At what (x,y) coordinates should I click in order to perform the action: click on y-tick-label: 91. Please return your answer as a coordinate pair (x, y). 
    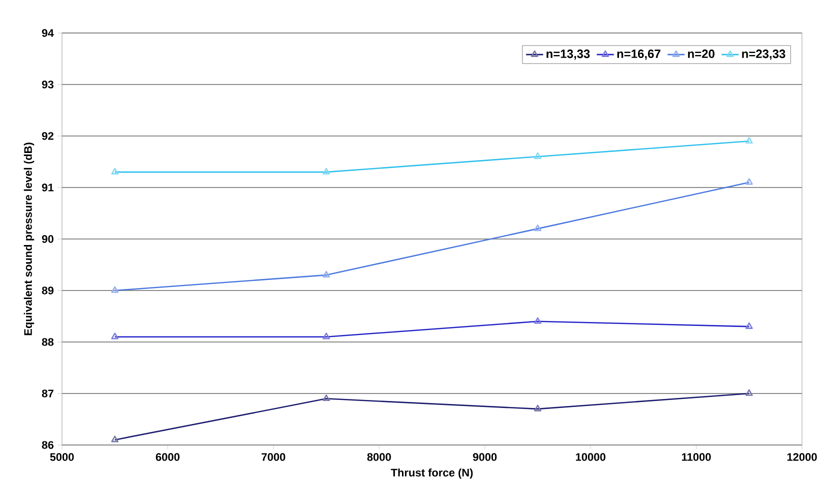
    Looking at the image, I should click on (48, 188).